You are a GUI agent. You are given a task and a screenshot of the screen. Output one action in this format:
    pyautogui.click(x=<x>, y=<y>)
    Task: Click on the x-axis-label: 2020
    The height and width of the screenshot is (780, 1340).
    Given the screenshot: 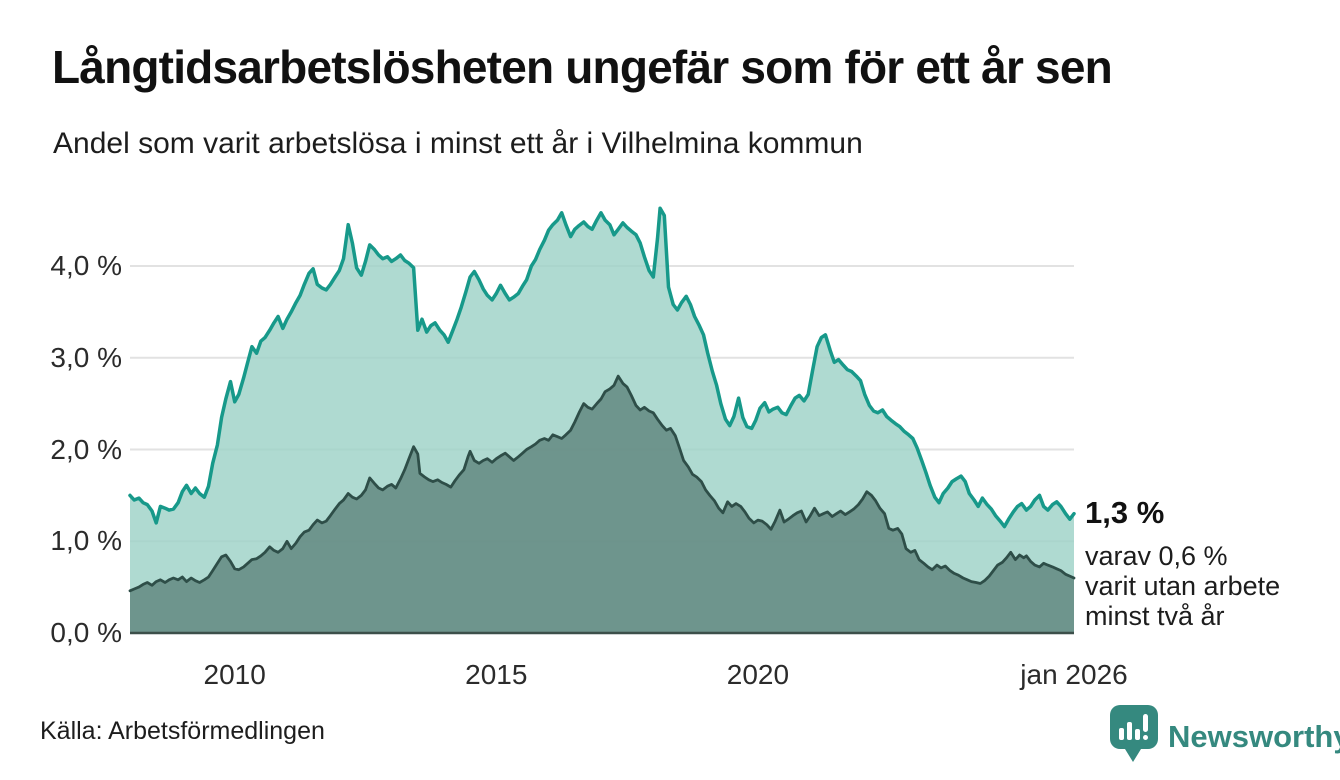 What is the action you would take?
    pyautogui.click(x=758, y=674)
    